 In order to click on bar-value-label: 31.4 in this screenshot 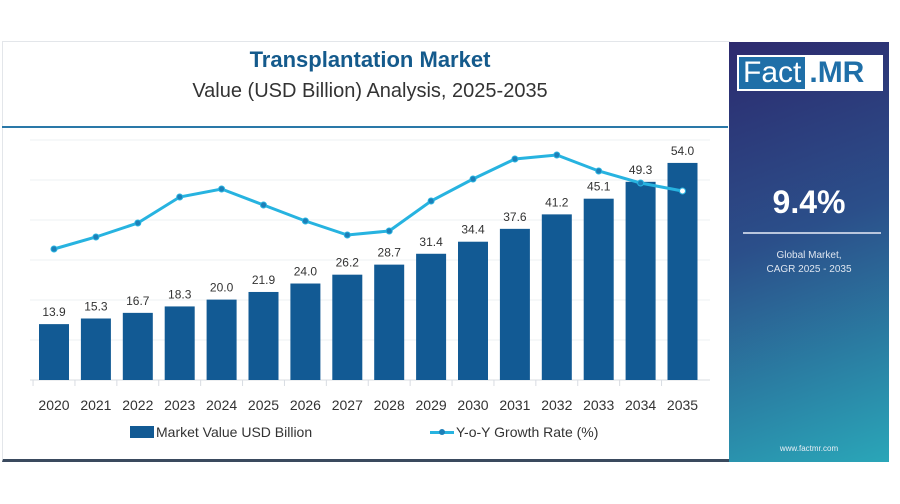, I will do `click(431, 242)`.